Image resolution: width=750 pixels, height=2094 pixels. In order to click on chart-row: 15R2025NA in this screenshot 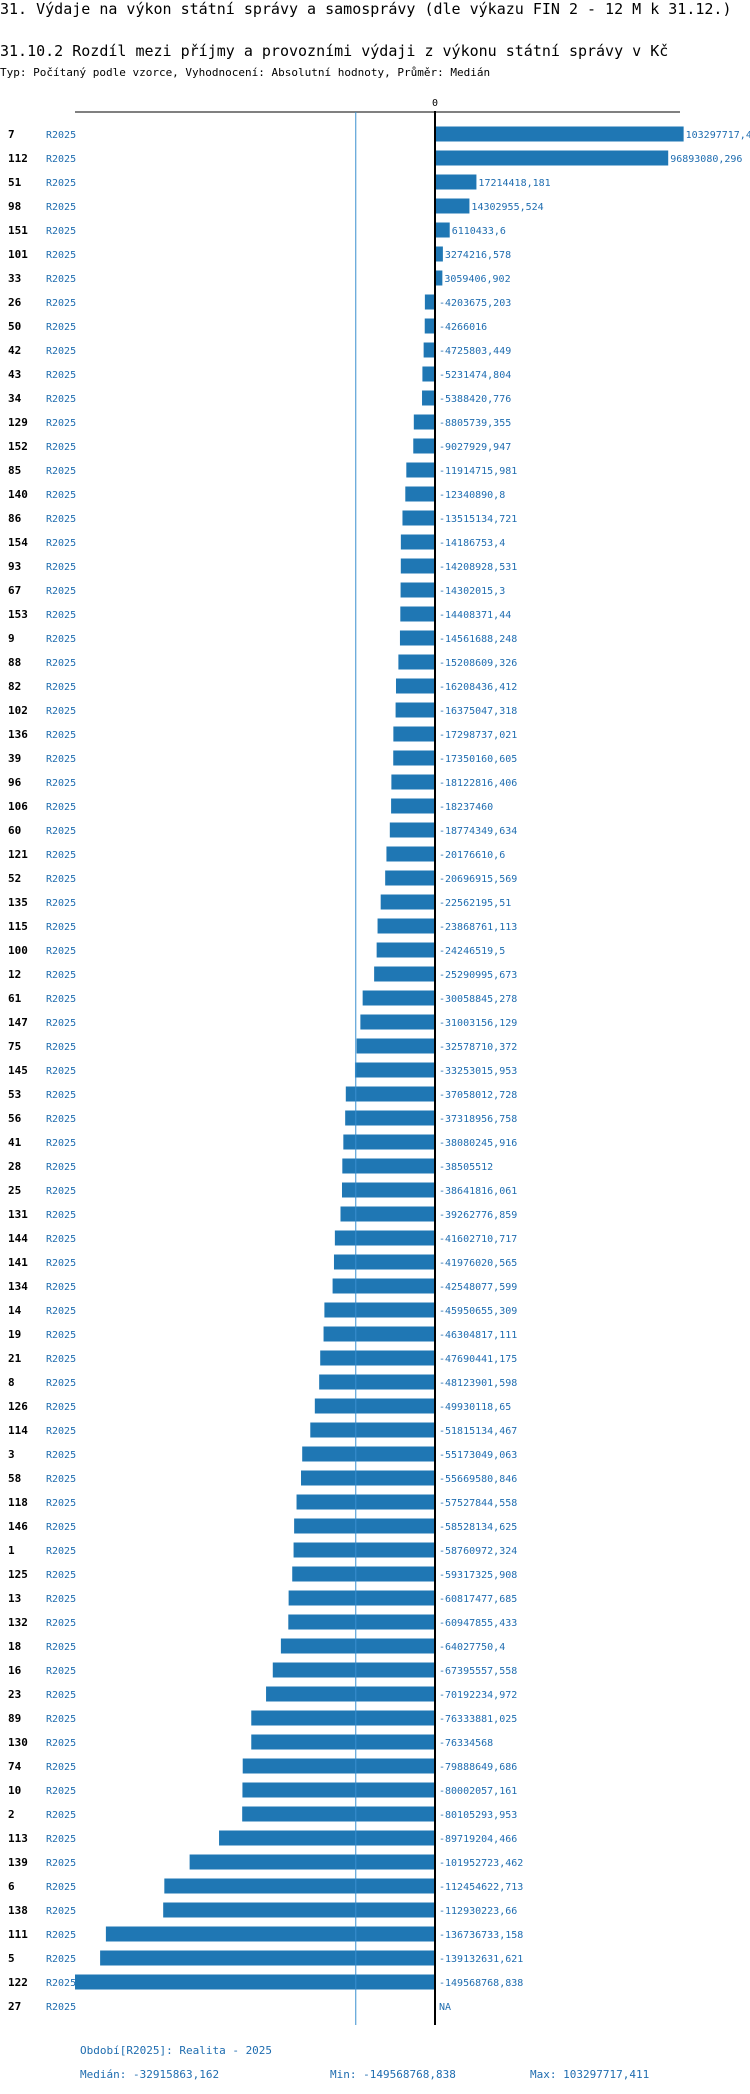, I will do `click(14, 2024)`.